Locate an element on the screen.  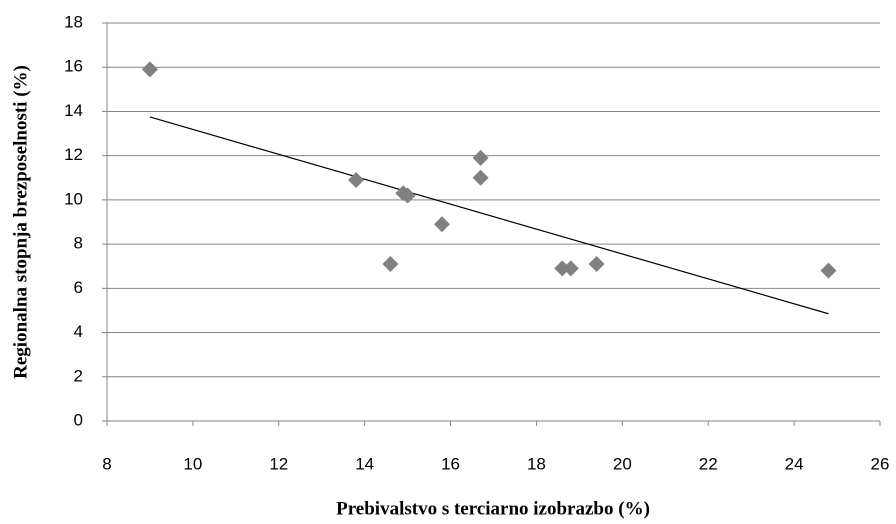
y-tick-label: 4 is located at coordinates (78, 331).